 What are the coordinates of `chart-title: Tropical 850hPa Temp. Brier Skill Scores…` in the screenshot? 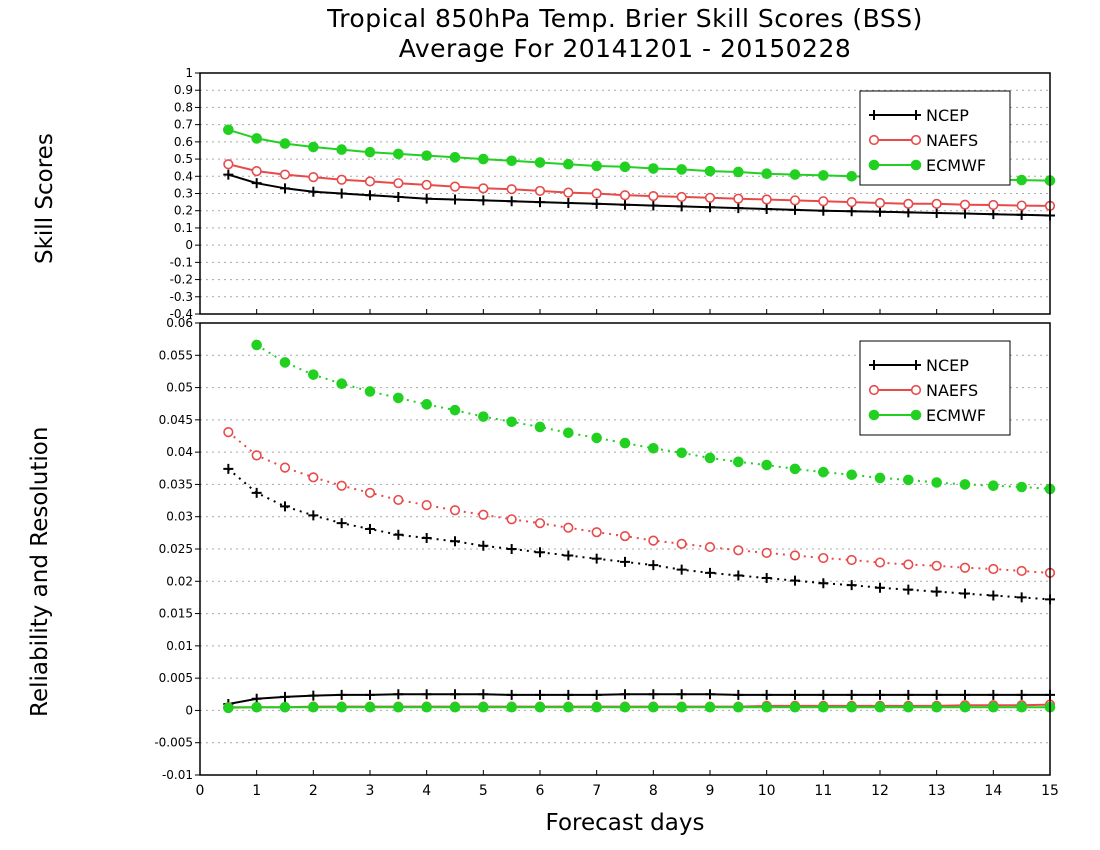 It's located at (625, 18).